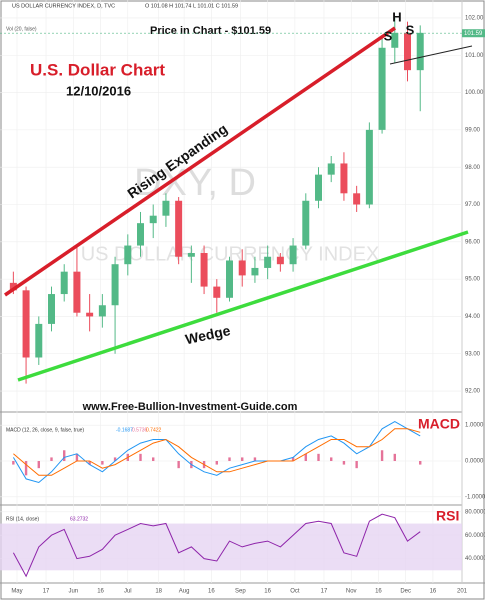 The height and width of the screenshot is (600, 485). What do you see at coordinates (475, 559) in the screenshot?
I see `y-tick-label: 40.0000` at bounding box center [475, 559].